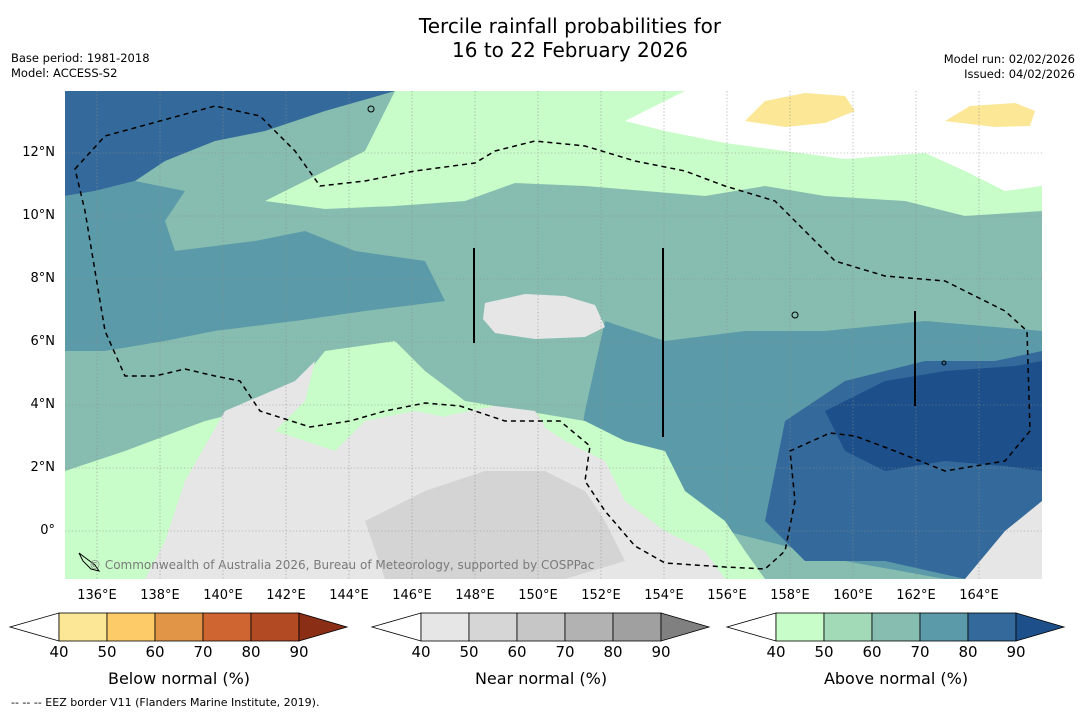  Describe the element at coordinates (933, 416) in the screenshot. I see `region-above-90-east` at that location.